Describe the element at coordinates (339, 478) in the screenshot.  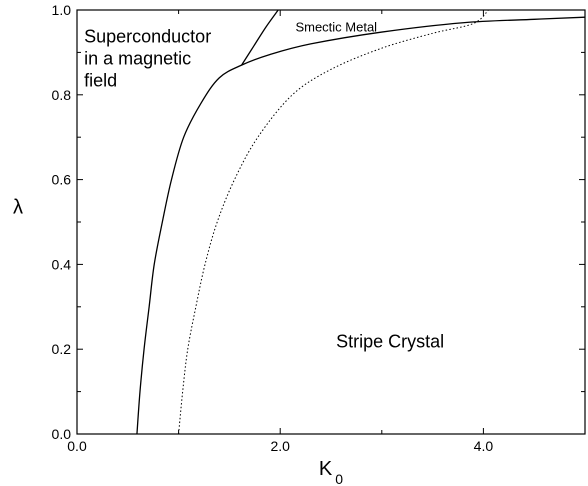
I see `x-axis-label-subscript: 0` at that location.